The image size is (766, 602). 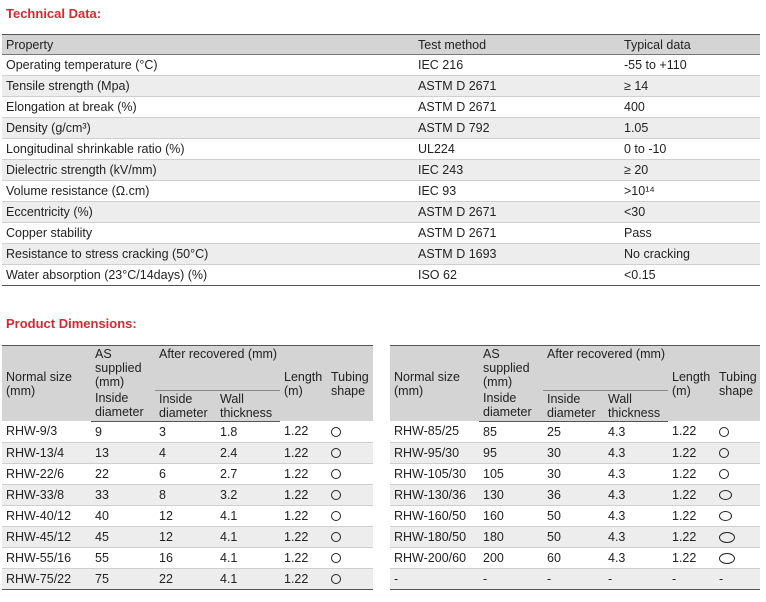 I want to click on size-cell: RHW-105/30, so click(x=434, y=474).